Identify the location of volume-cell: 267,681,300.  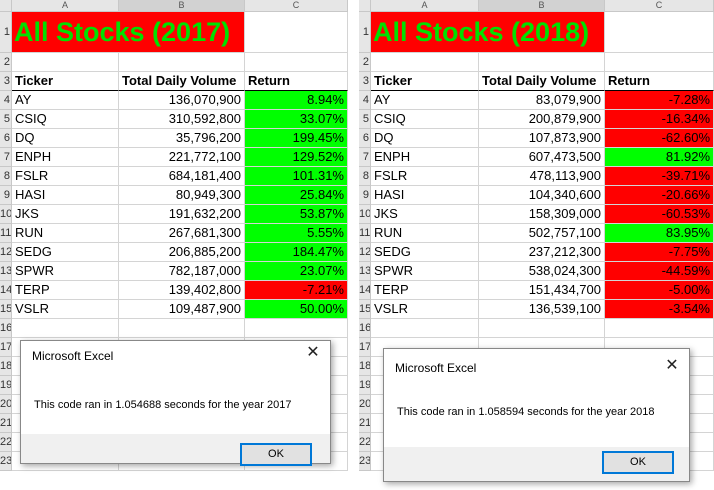
(182, 233).